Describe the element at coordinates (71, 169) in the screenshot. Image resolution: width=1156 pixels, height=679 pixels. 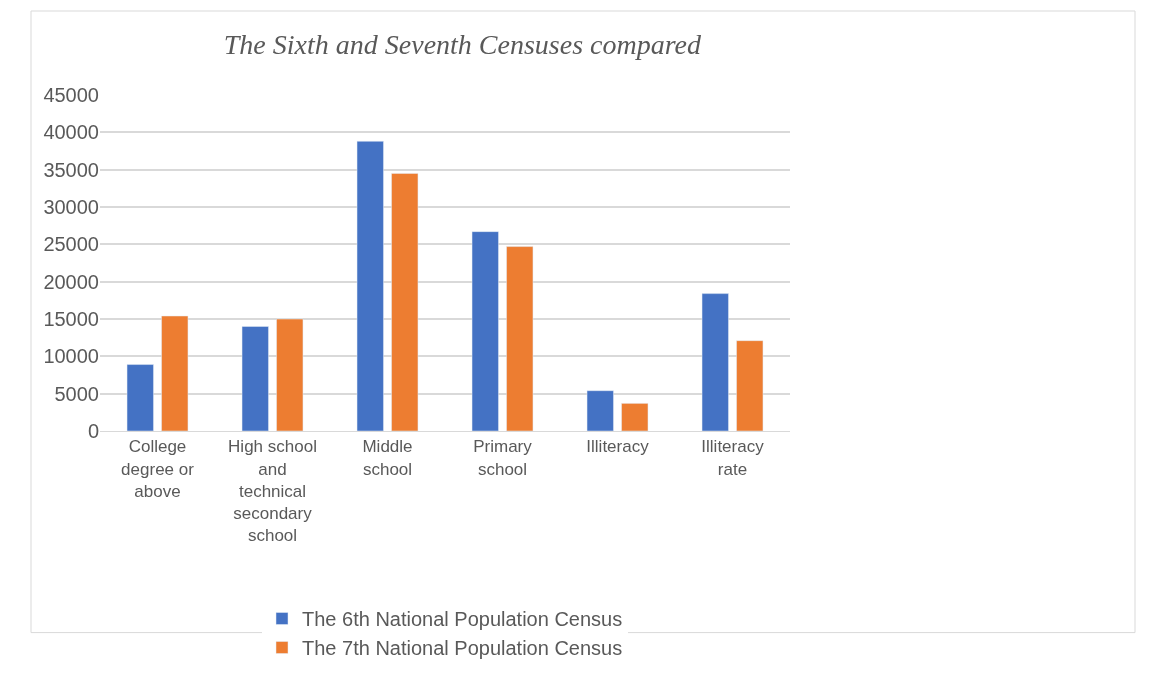
I see `y-tick-label: 35000` at that location.